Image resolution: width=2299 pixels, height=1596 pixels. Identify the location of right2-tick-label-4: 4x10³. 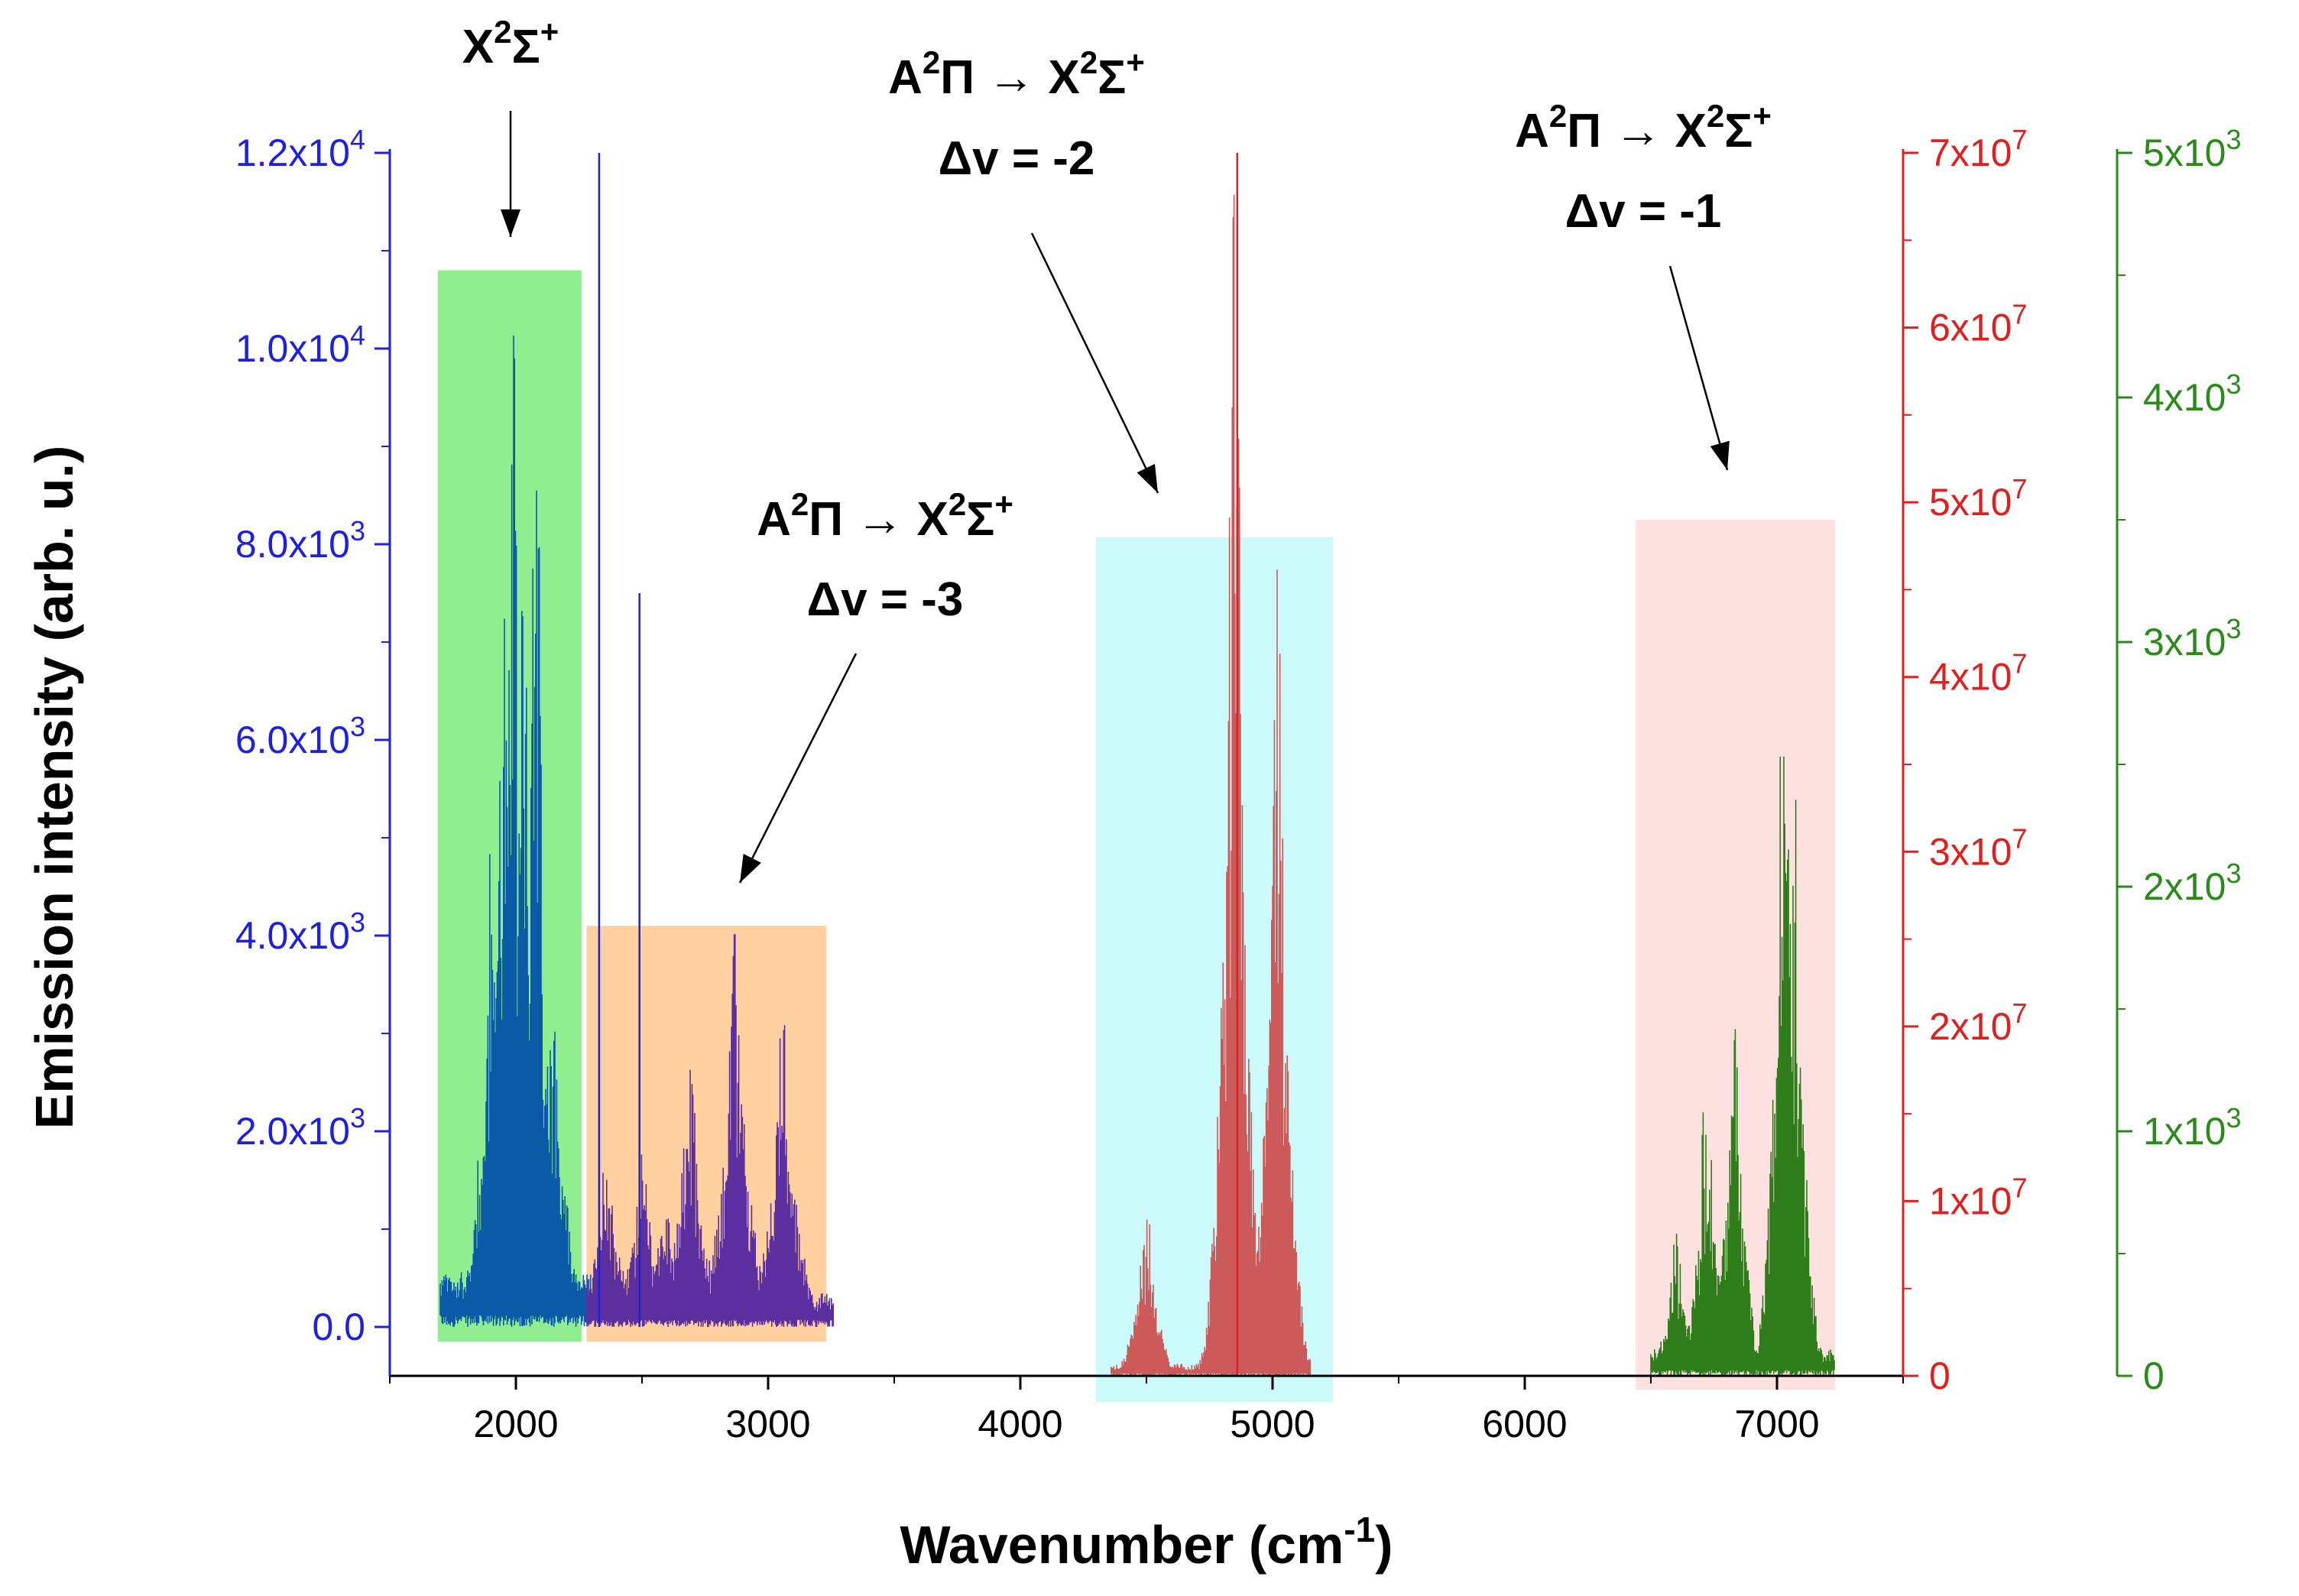
(2192, 393).